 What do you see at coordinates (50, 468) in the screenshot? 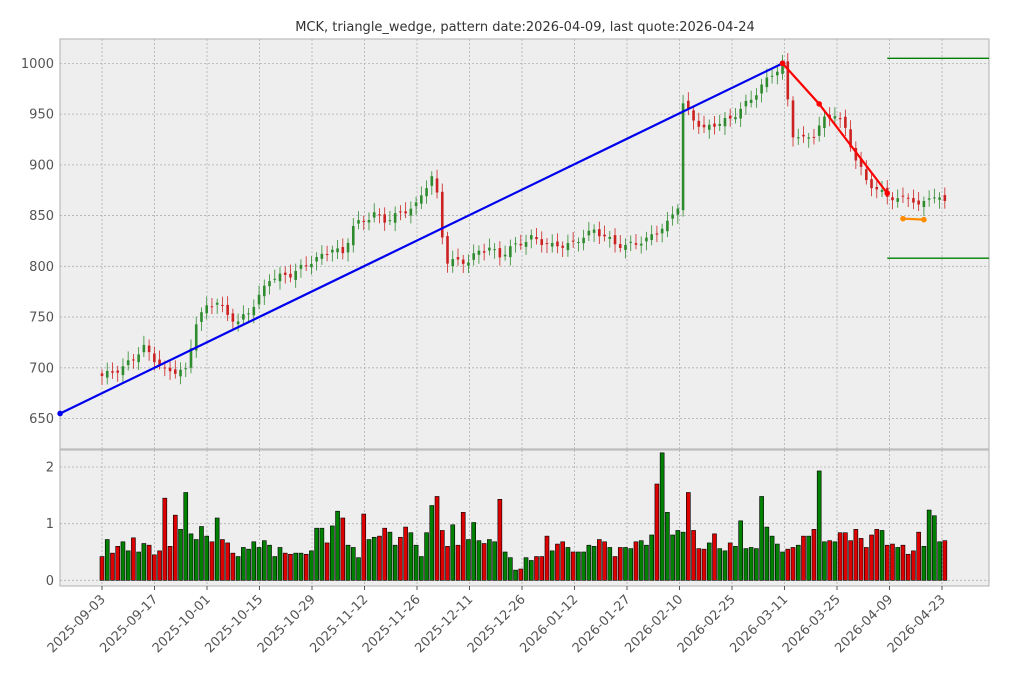
I see `volume-y-tick-label: 2` at bounding box center [50, 468].